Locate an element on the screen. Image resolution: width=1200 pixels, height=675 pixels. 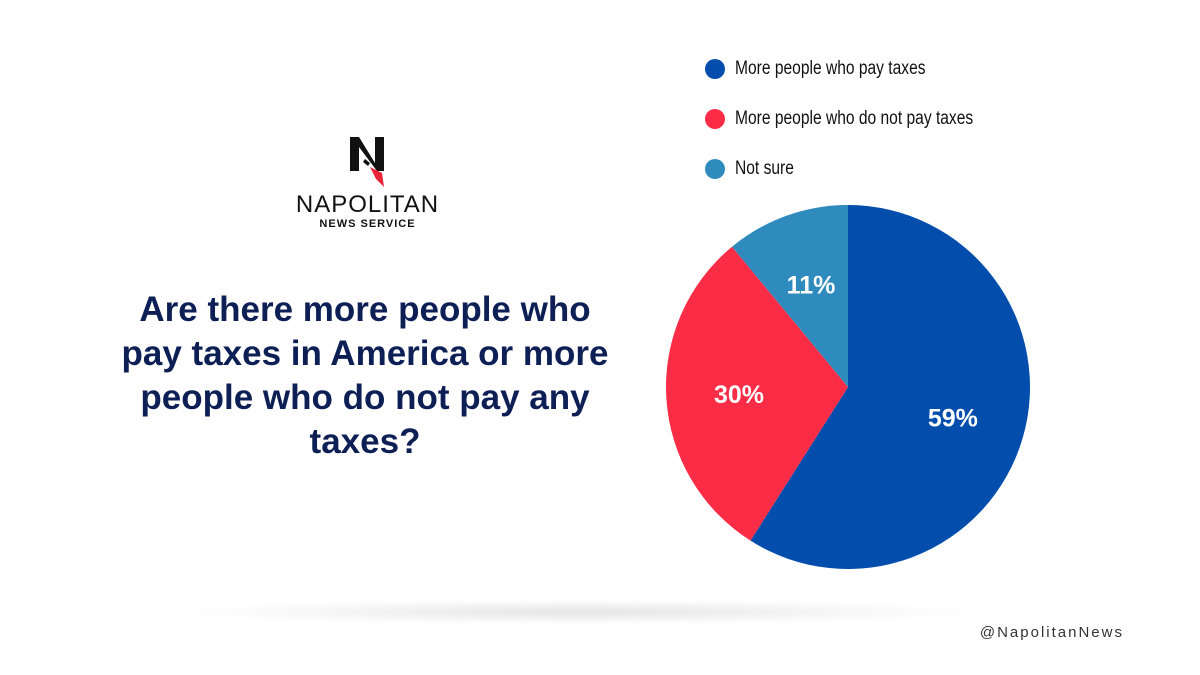
legend-item-not-pay-taxes: More people who do not pay taxes is located at coordinates (915, 119).